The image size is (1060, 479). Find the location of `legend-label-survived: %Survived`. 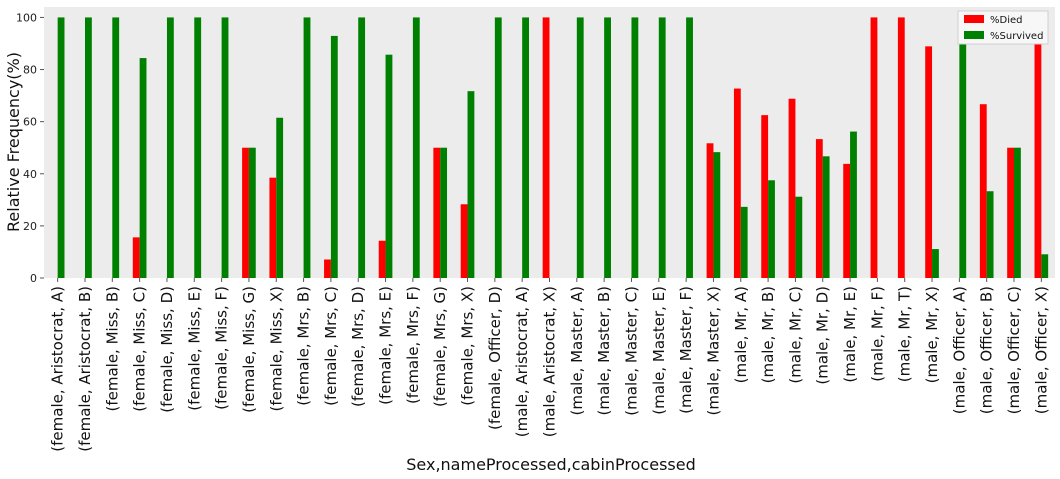

legend-label-survived: %Survived is located at coordinates (1016, 36).